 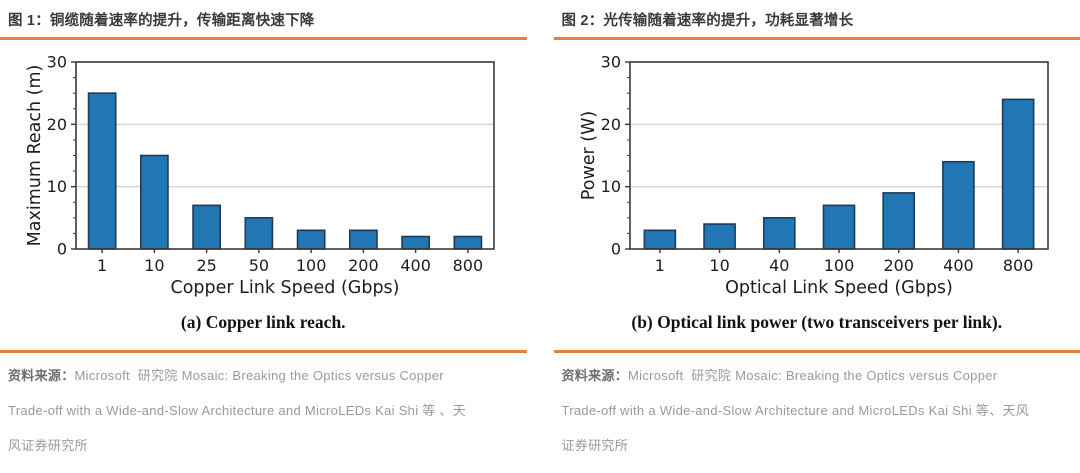 What do you see at coordinates (161, 21) in the screenshot?
I see `figure-1-title: 图 1：铜缆随着速率的提升，传输距离快速下降` at bounding box center [161, 21].